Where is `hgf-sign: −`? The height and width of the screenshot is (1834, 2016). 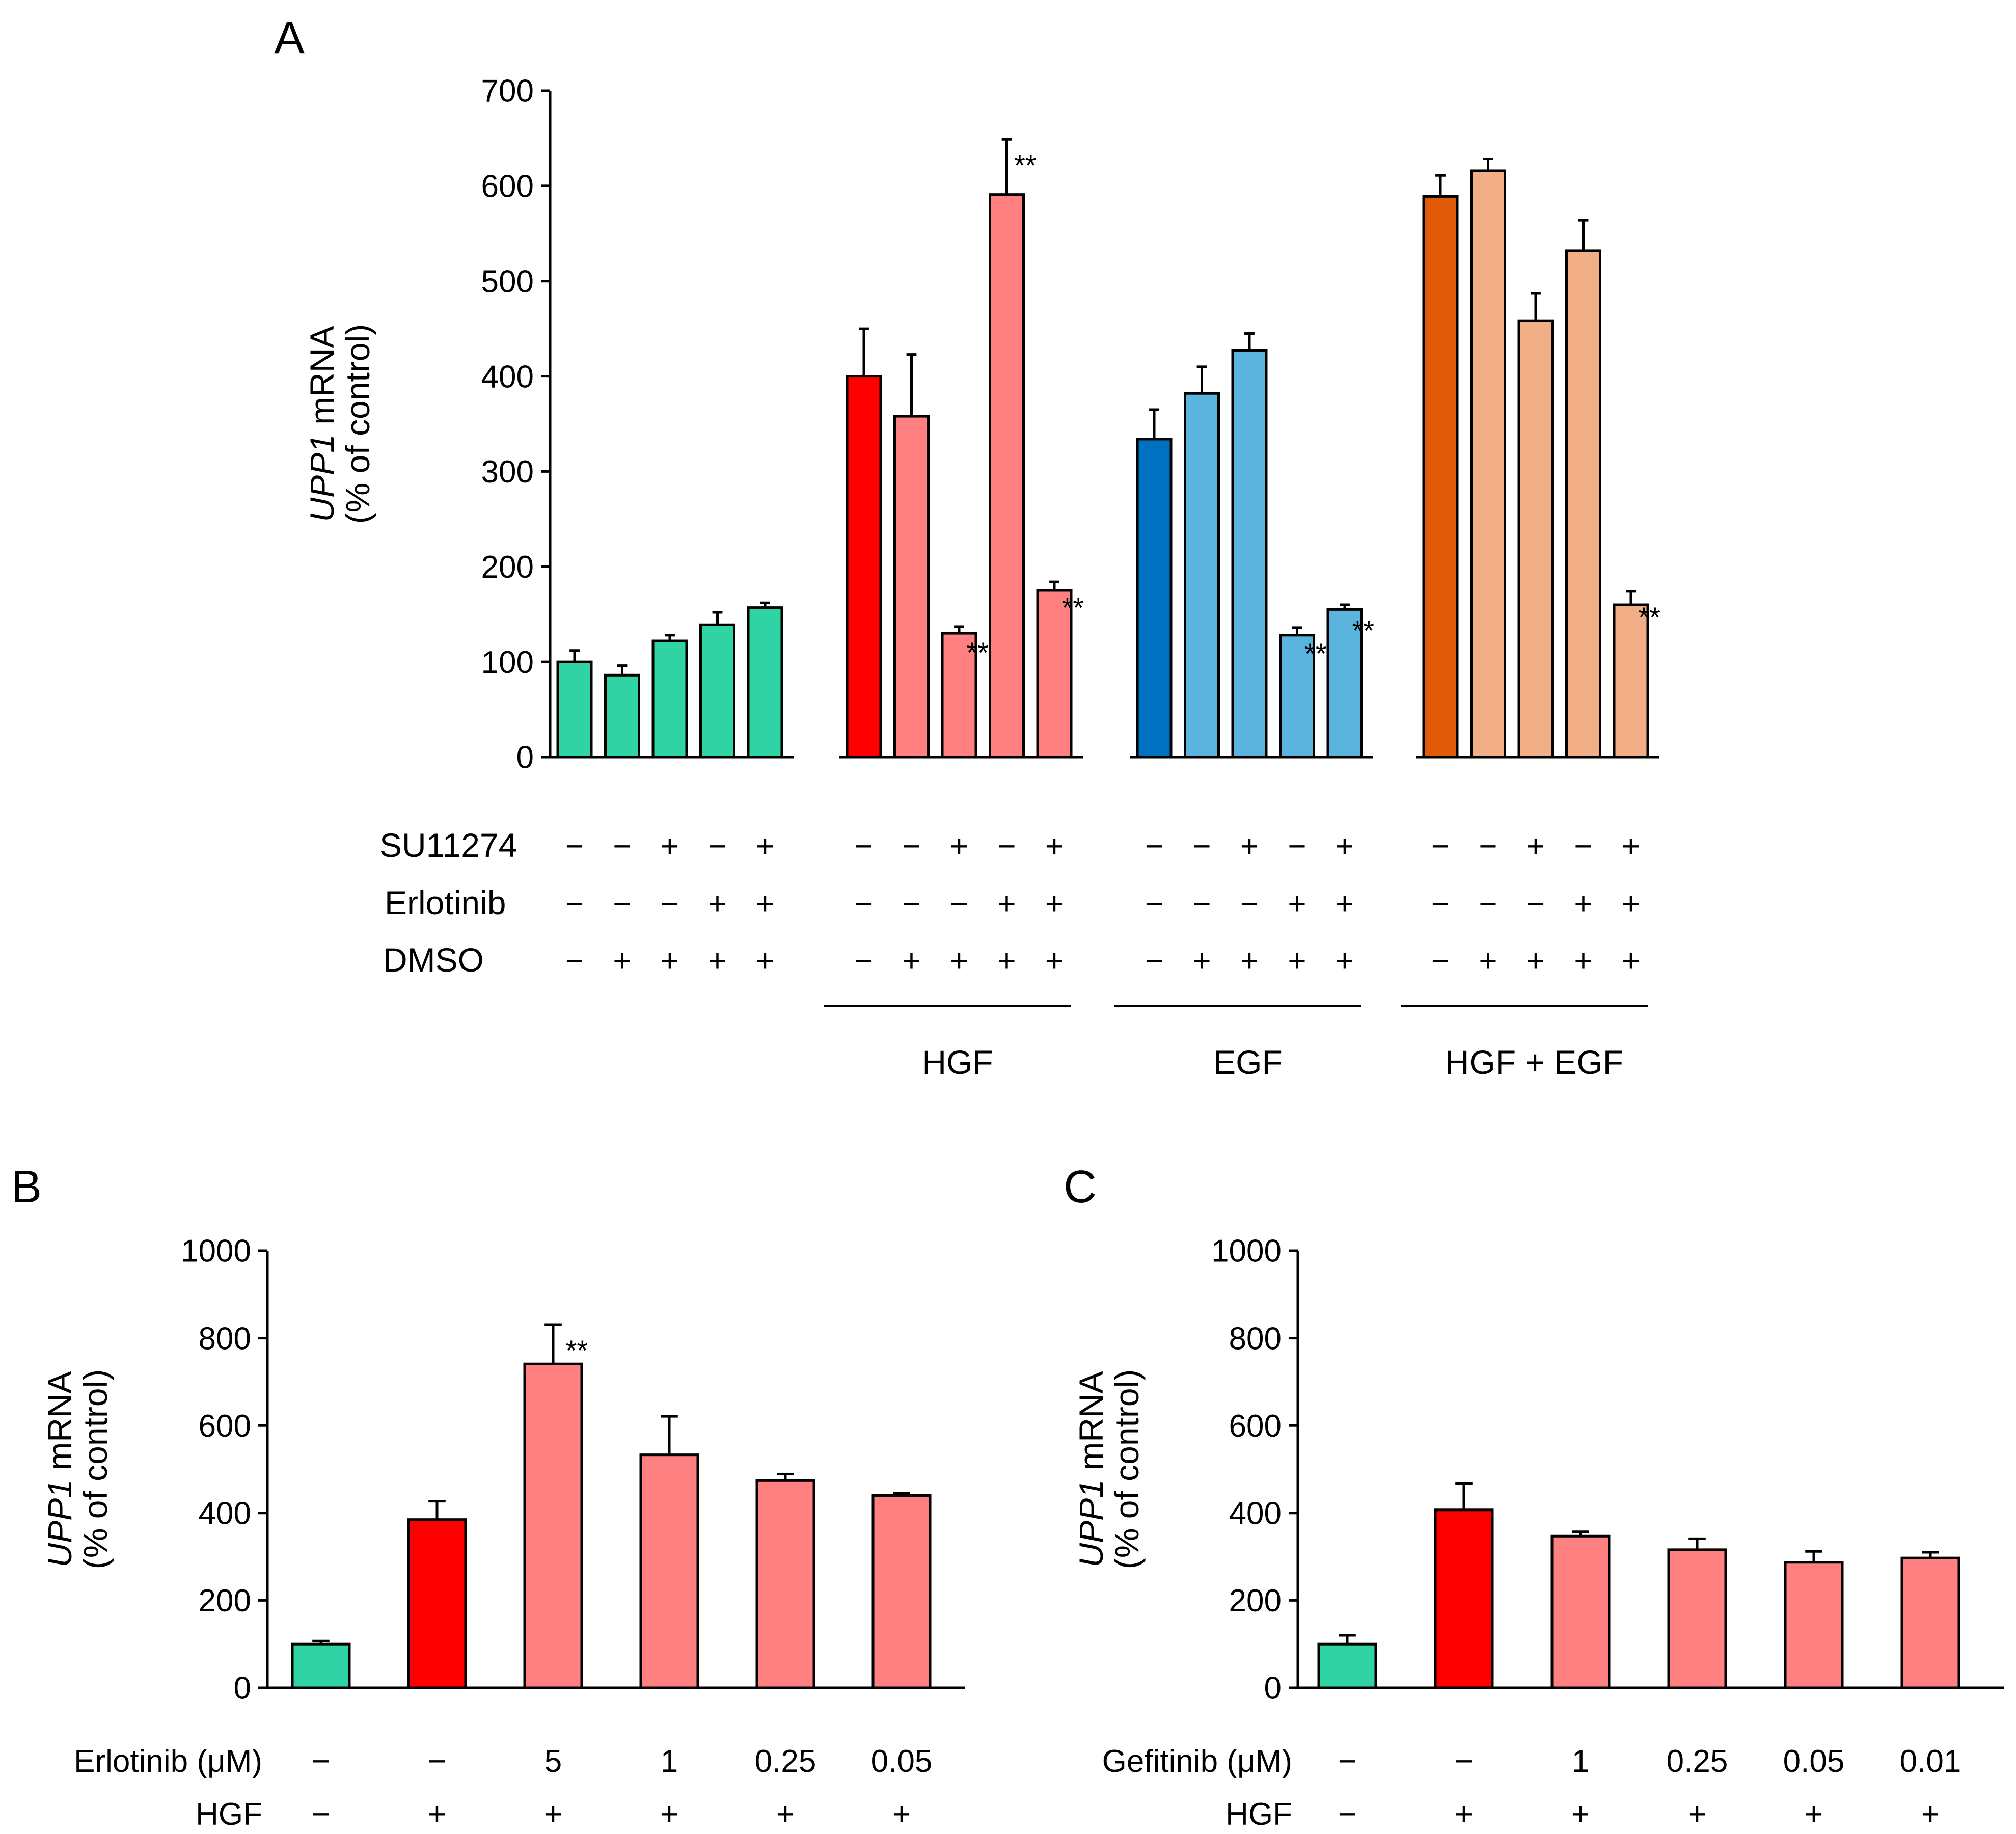
hgf-sign: − is located at coordinates (321, 1814).